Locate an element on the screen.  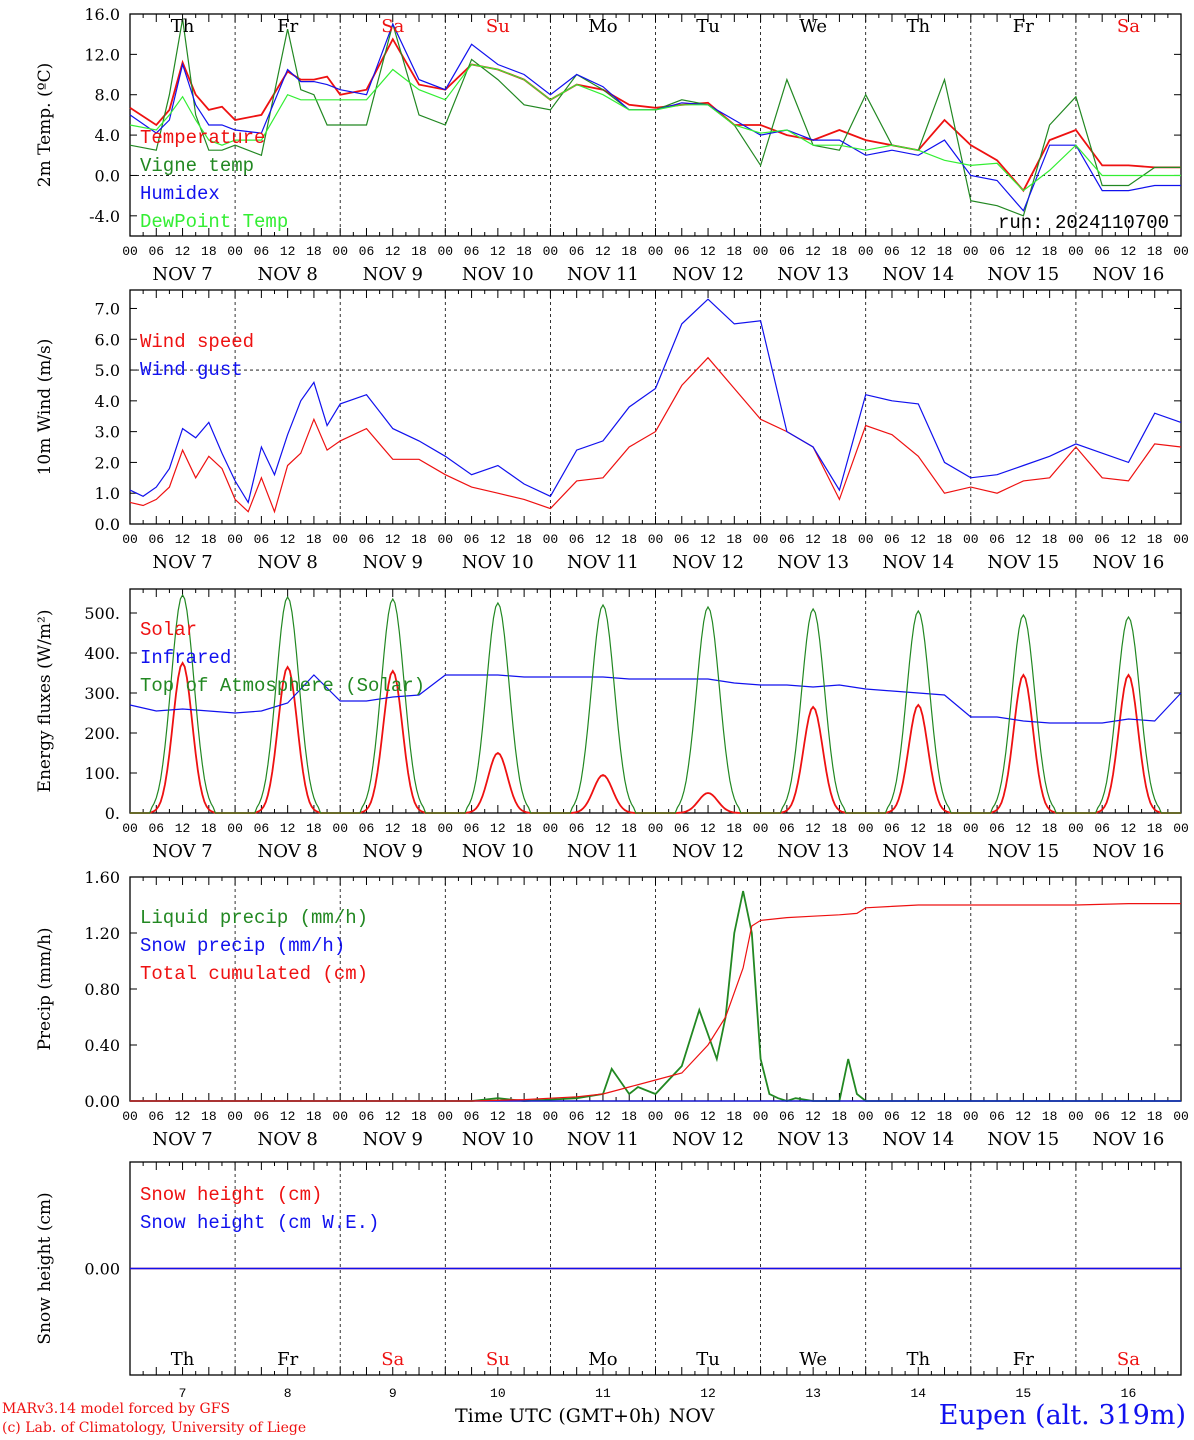
legend-entry: Wind gust is located at coordinates (191, 370).